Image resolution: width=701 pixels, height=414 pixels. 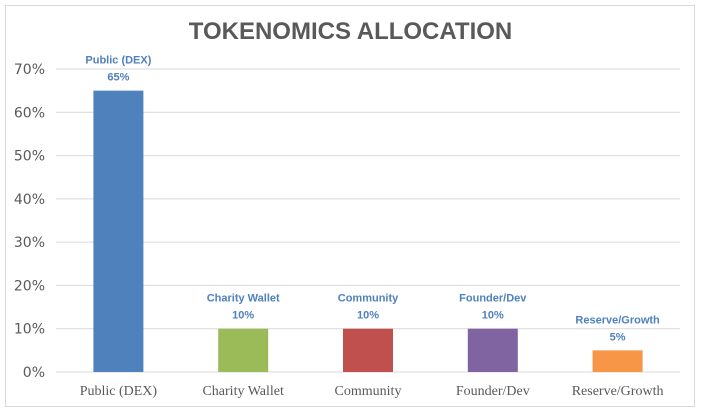 I want to click on y-tick-label: 30%, so click(x=29, y=243).